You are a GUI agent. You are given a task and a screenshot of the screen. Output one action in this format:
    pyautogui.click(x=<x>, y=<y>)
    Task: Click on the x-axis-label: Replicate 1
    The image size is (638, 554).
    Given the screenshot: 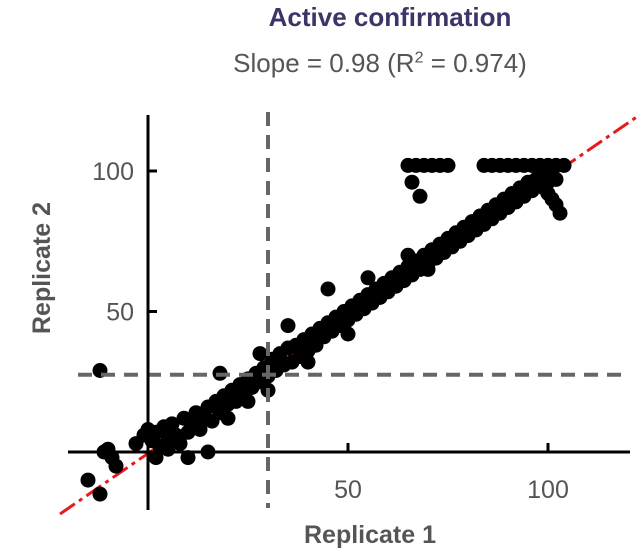 What is the action you would take?
    pyautogui.click(x=370, y=535)
    